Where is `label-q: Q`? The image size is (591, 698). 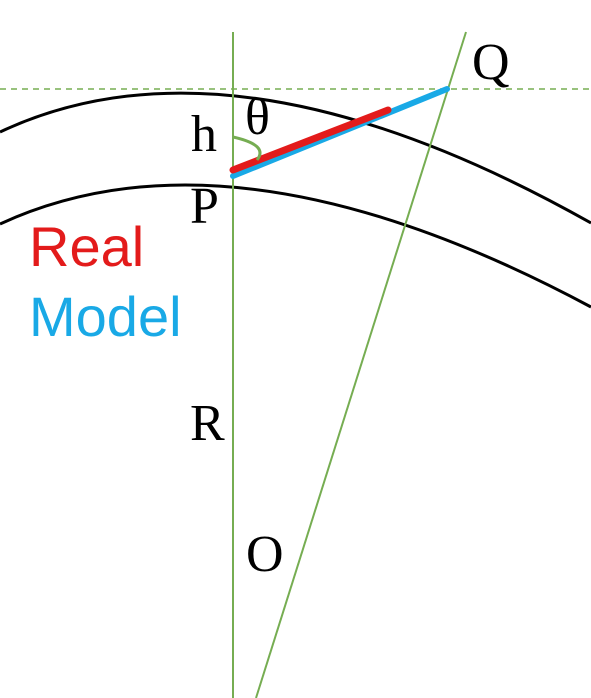
label-q: Q is located at coordinates (491, 62).